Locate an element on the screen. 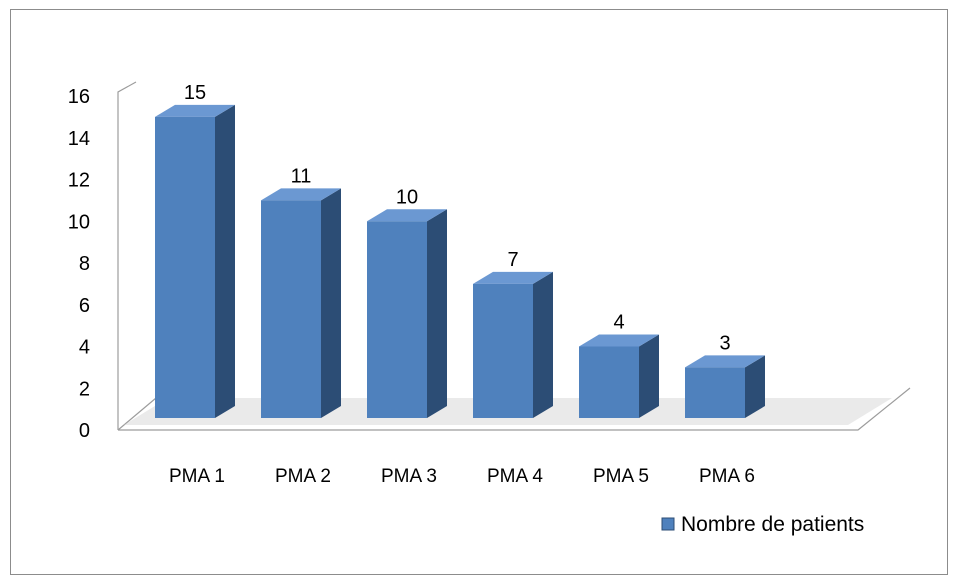 Image resolution: width=960 pixels, height=581 pixels. x-tick-label: PMA 6 is located at coordinates (727, 476).